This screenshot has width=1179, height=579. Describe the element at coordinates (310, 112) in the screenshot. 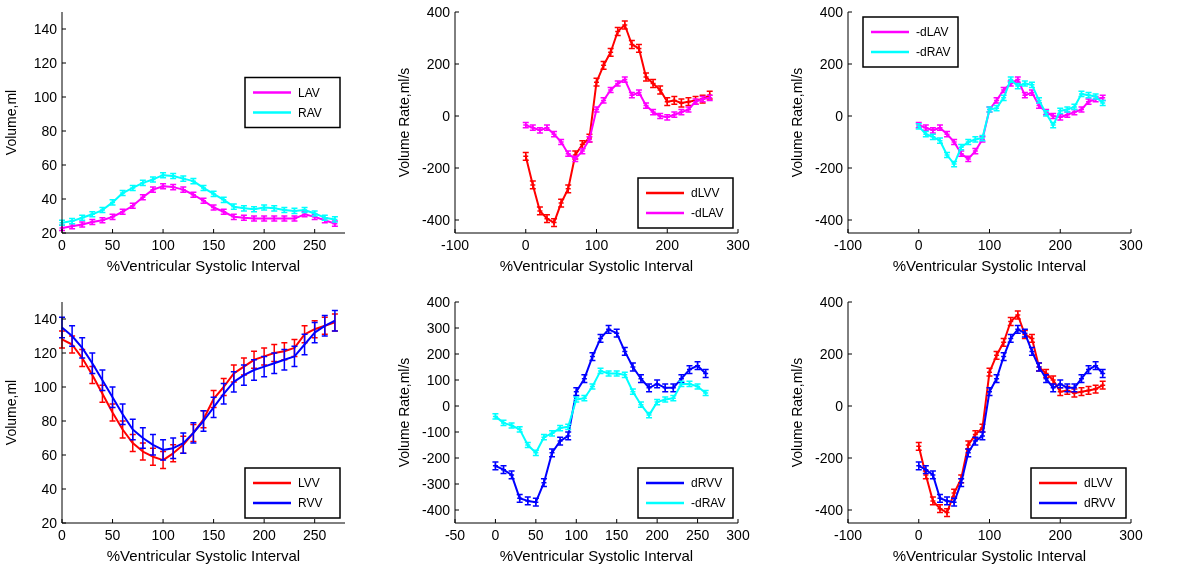

I see `legend-label: RAV` at that location.